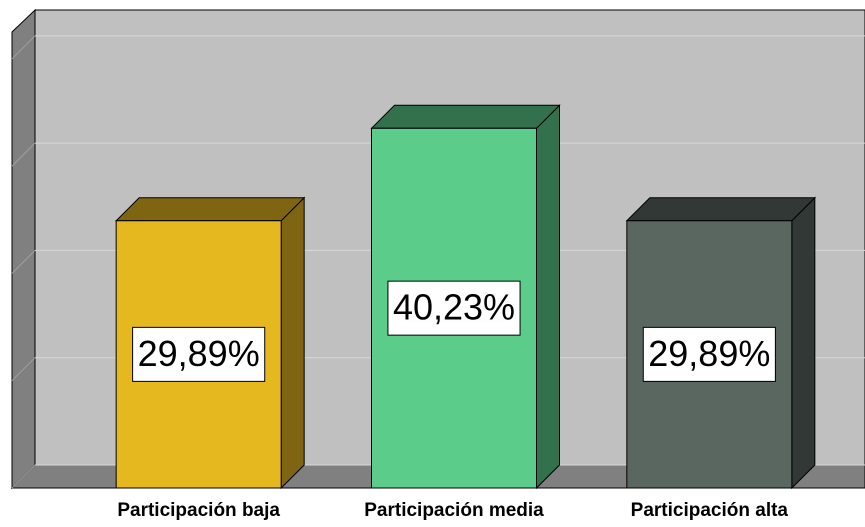  Describe the element at coordinates (23, 249) in the screenshot. I see `side-wall` at that location.